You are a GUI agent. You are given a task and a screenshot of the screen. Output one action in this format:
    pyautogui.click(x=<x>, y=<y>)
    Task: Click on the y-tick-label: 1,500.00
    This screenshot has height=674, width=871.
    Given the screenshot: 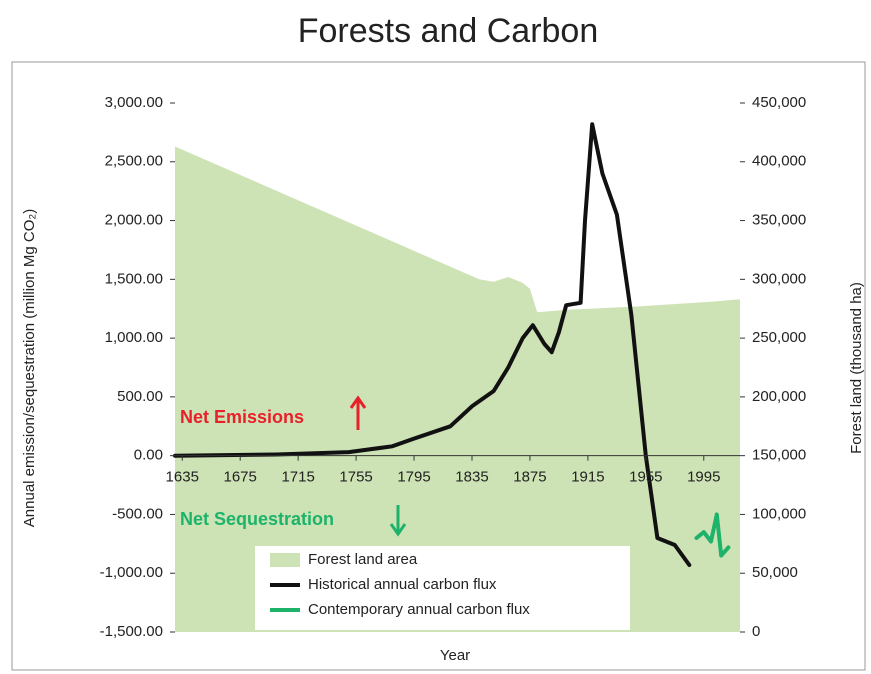 What is the action you would take?
    pyautogui.click(x=134, y=278)
    